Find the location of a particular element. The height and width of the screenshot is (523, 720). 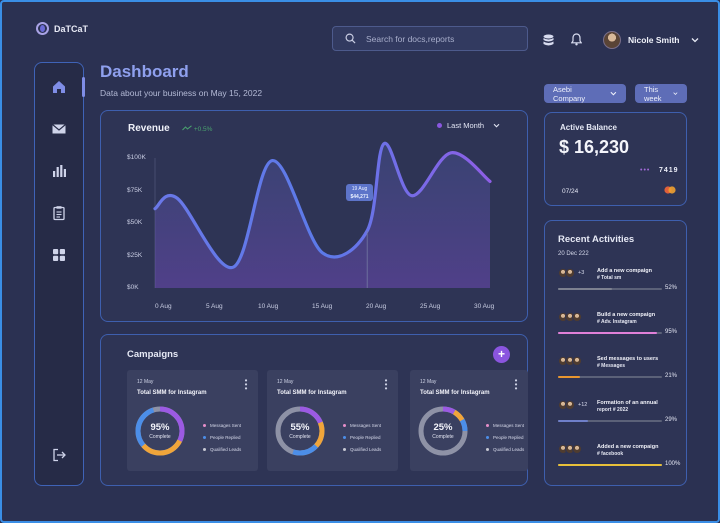

x-tick-label: 10 Aug is located at coordinates (268, 306).